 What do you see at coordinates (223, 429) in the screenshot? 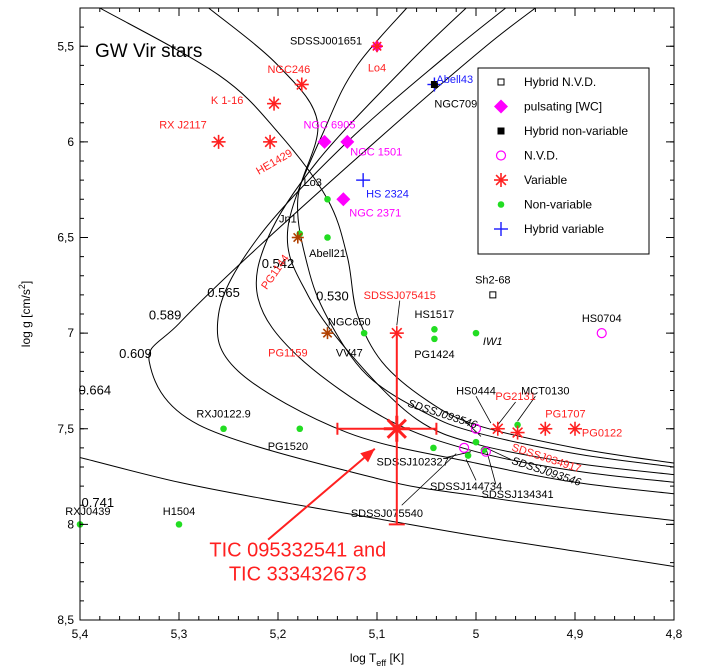
I see `point-rxj0122-9-dot` at bounding box center [223, 429].